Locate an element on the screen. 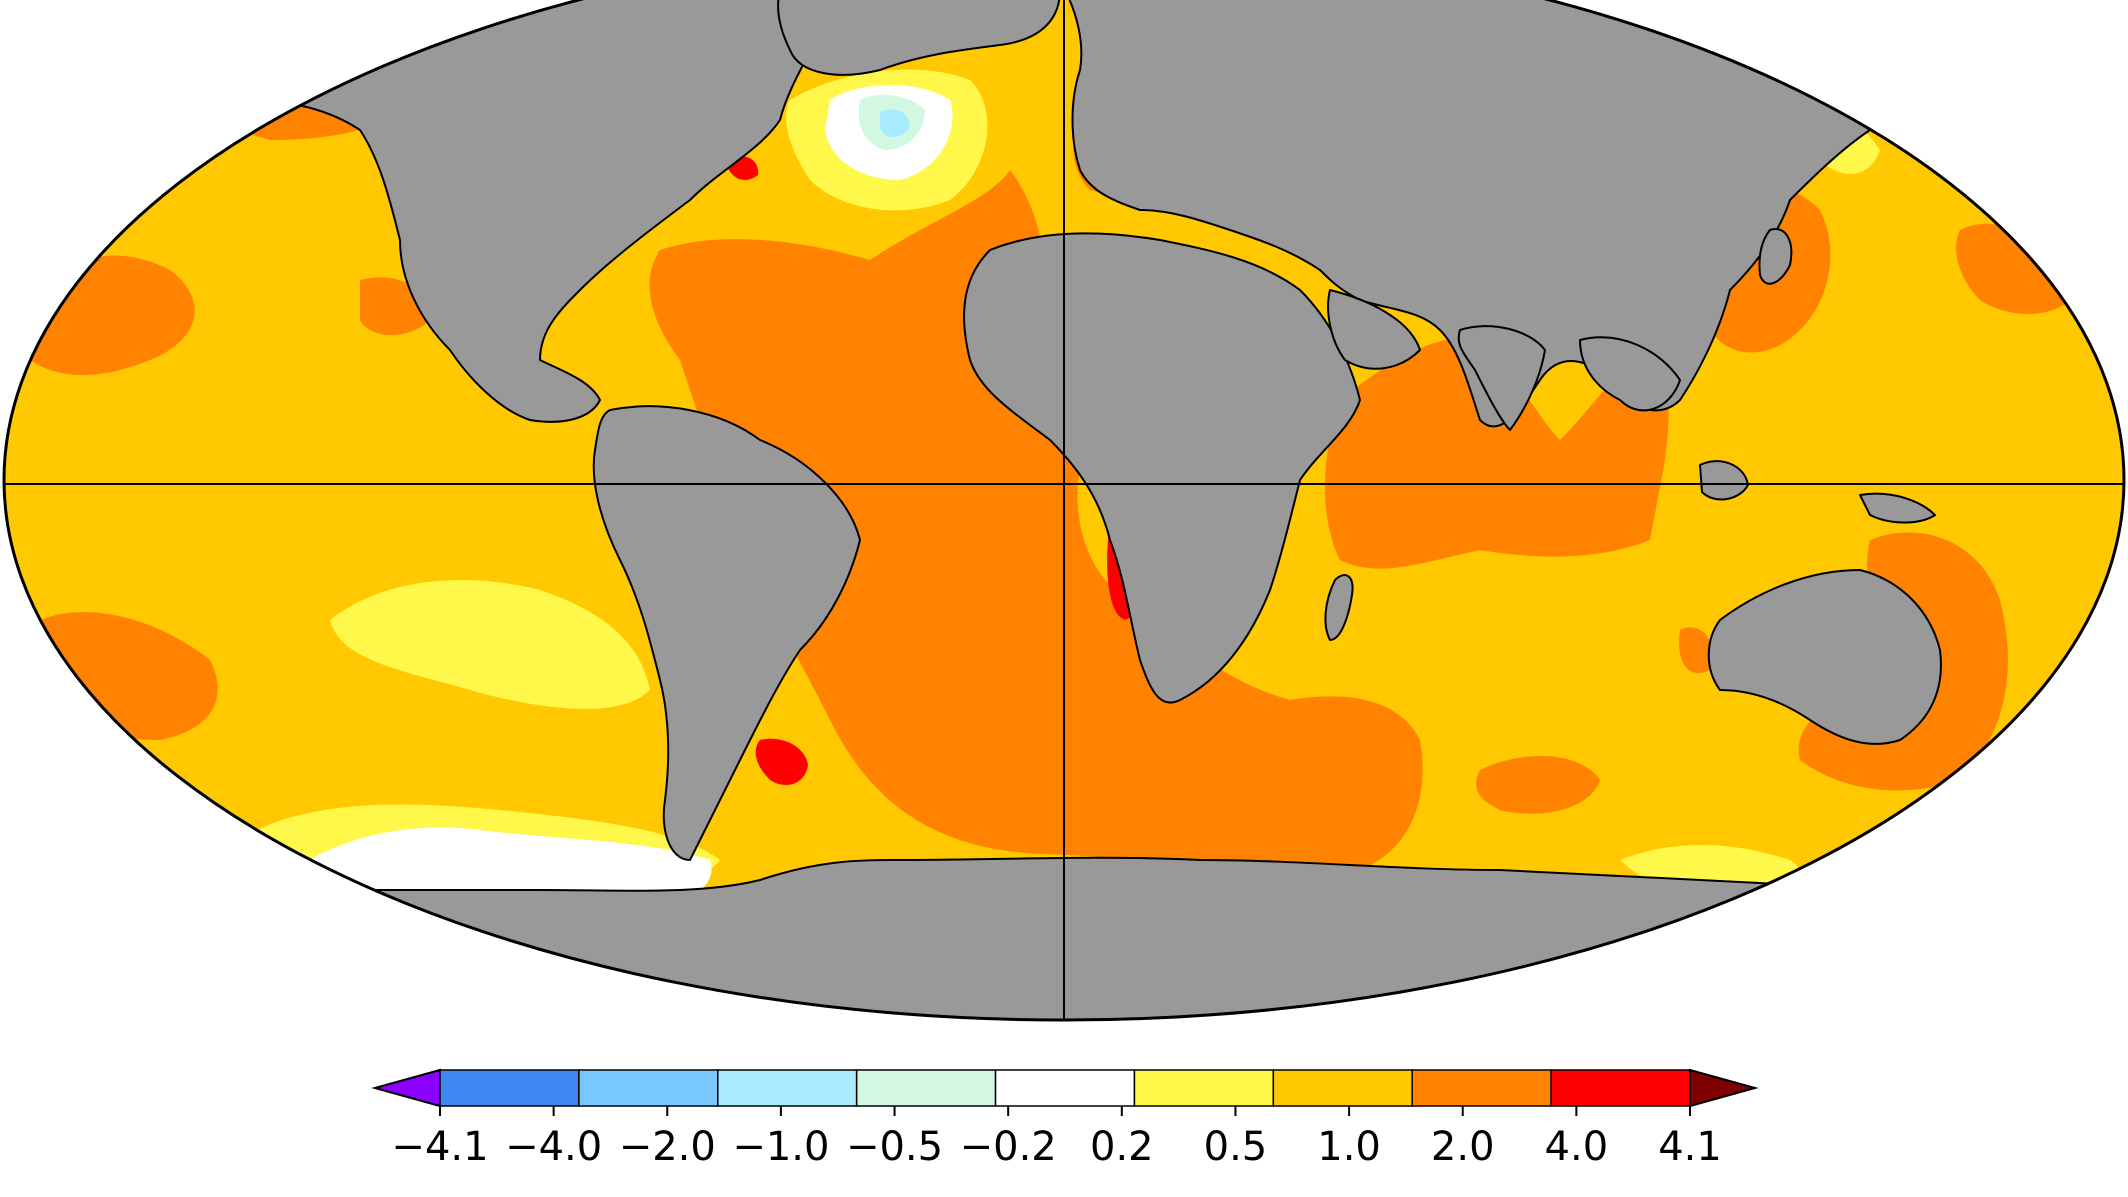 This screenshot has width=2128, height=1197. colorbar-tick-label: 0.2 is located at coordinates (1122, 1147).